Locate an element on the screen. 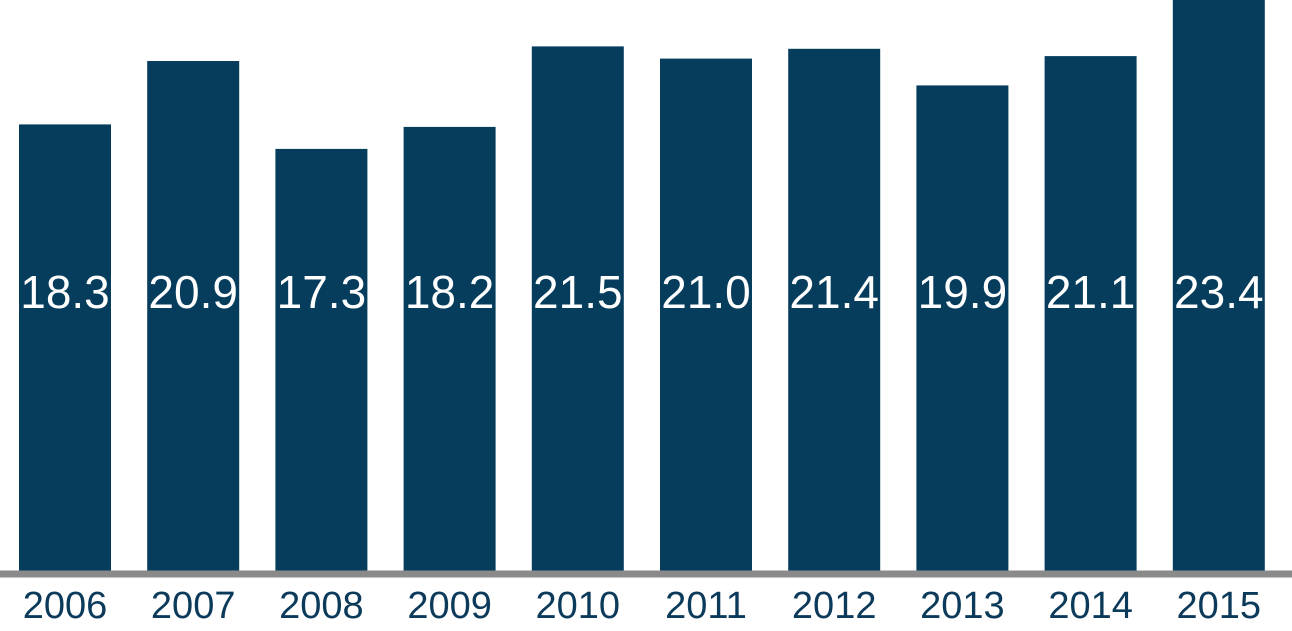 This screenshot has width=1292, height=631. x-tick-label-2006: 2006 is located at coordinates (65, 606).